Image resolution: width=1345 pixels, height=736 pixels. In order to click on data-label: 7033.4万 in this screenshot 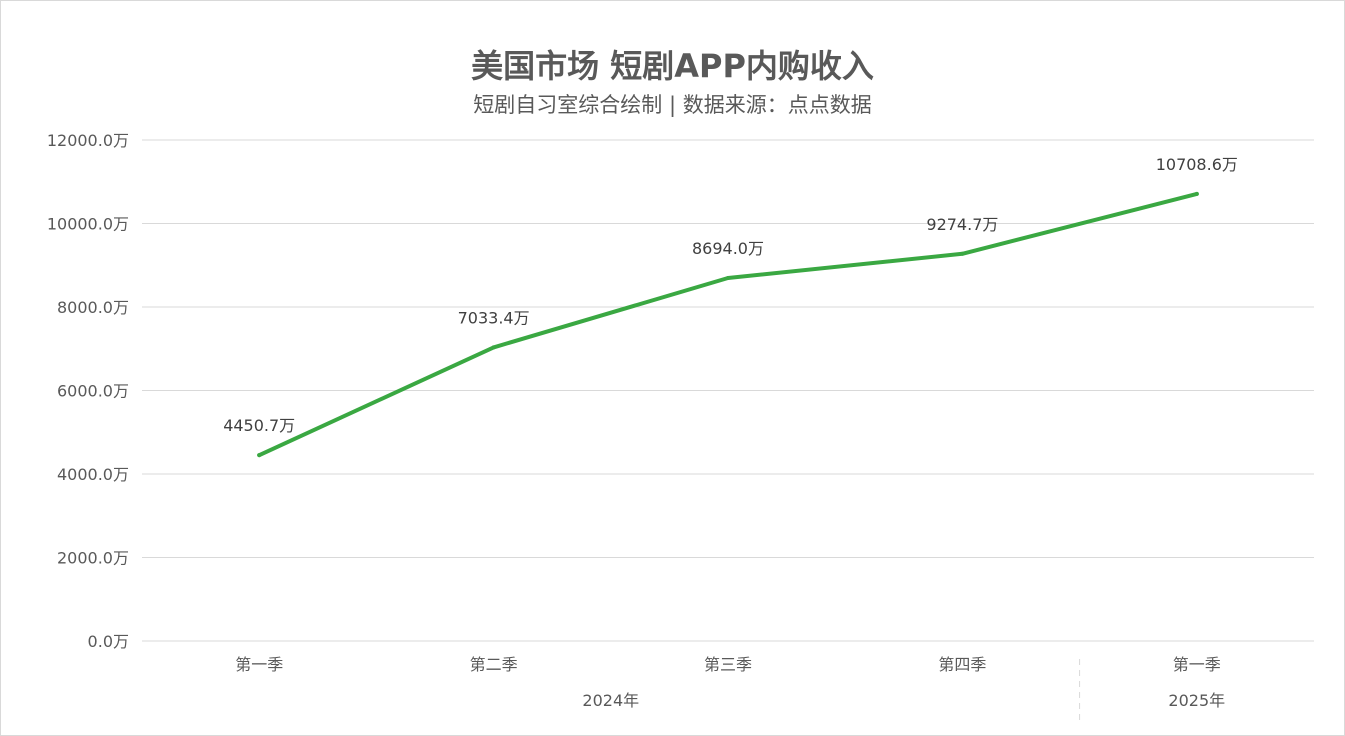, I will do `click(494, 317)`.